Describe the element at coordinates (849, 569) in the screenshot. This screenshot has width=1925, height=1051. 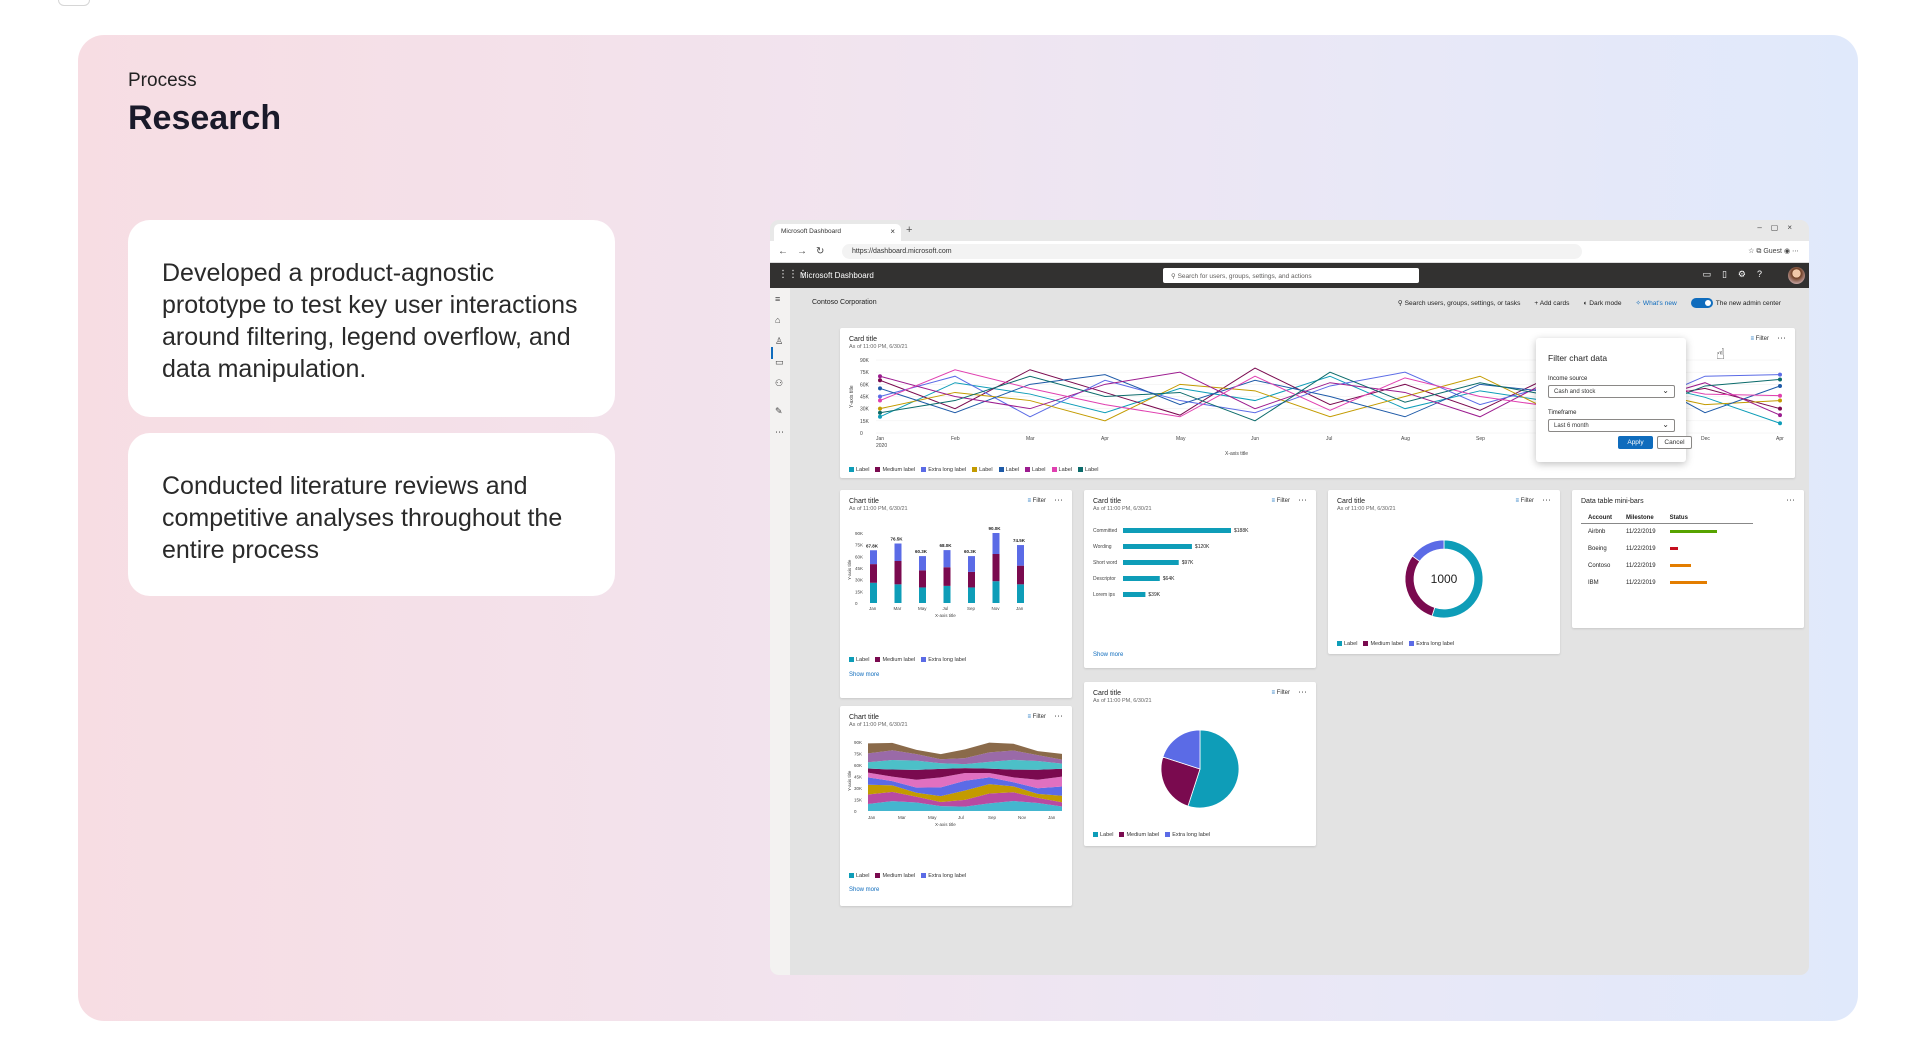
I see `y-axis-title: Y-axis title` at that location.